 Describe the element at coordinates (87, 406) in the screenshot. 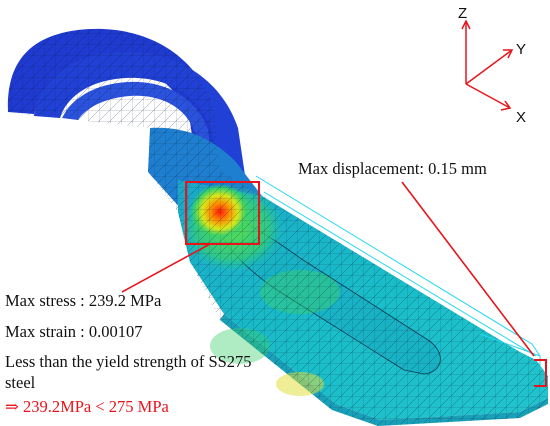

I see `stress-comparison: ⇒ 239.2MPa < 275 MPa` at that location.